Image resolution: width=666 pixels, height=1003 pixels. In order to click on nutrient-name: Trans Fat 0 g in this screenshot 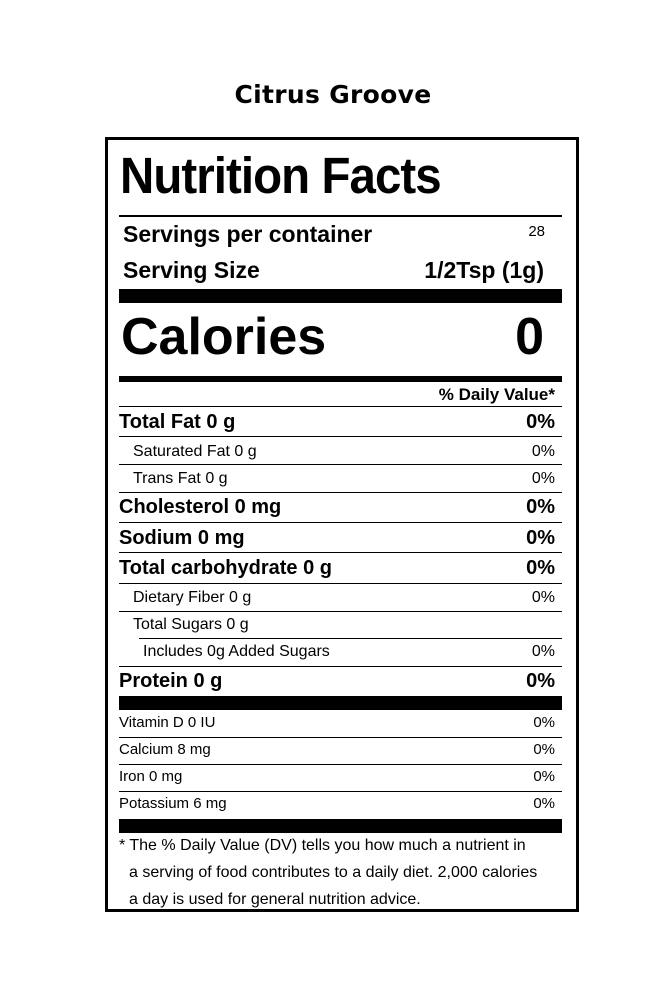, I will do `click(180, 478)`.